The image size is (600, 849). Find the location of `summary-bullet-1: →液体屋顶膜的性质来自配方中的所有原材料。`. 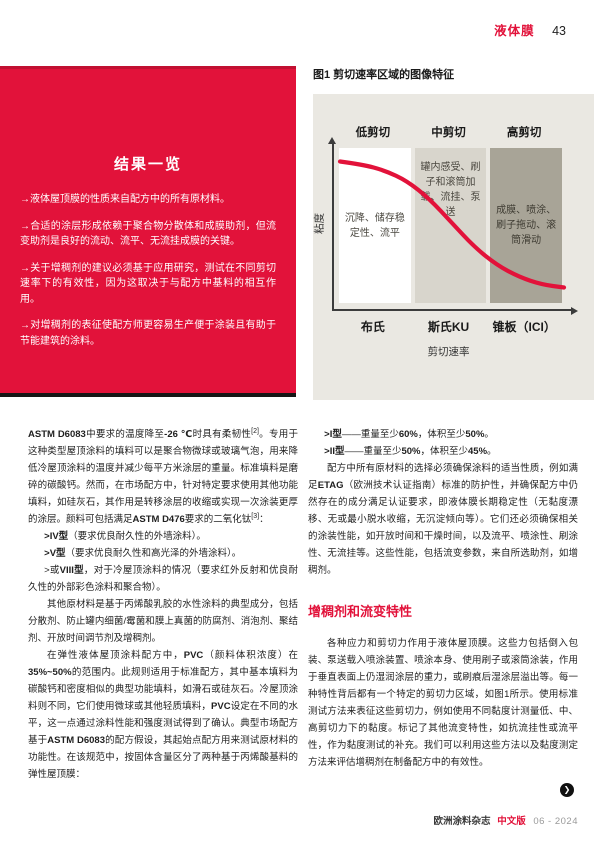

summary-bullet-1: →液体屋顶膜的性质来自配方中的所有原材料。 is located at coordinates (125, 199).